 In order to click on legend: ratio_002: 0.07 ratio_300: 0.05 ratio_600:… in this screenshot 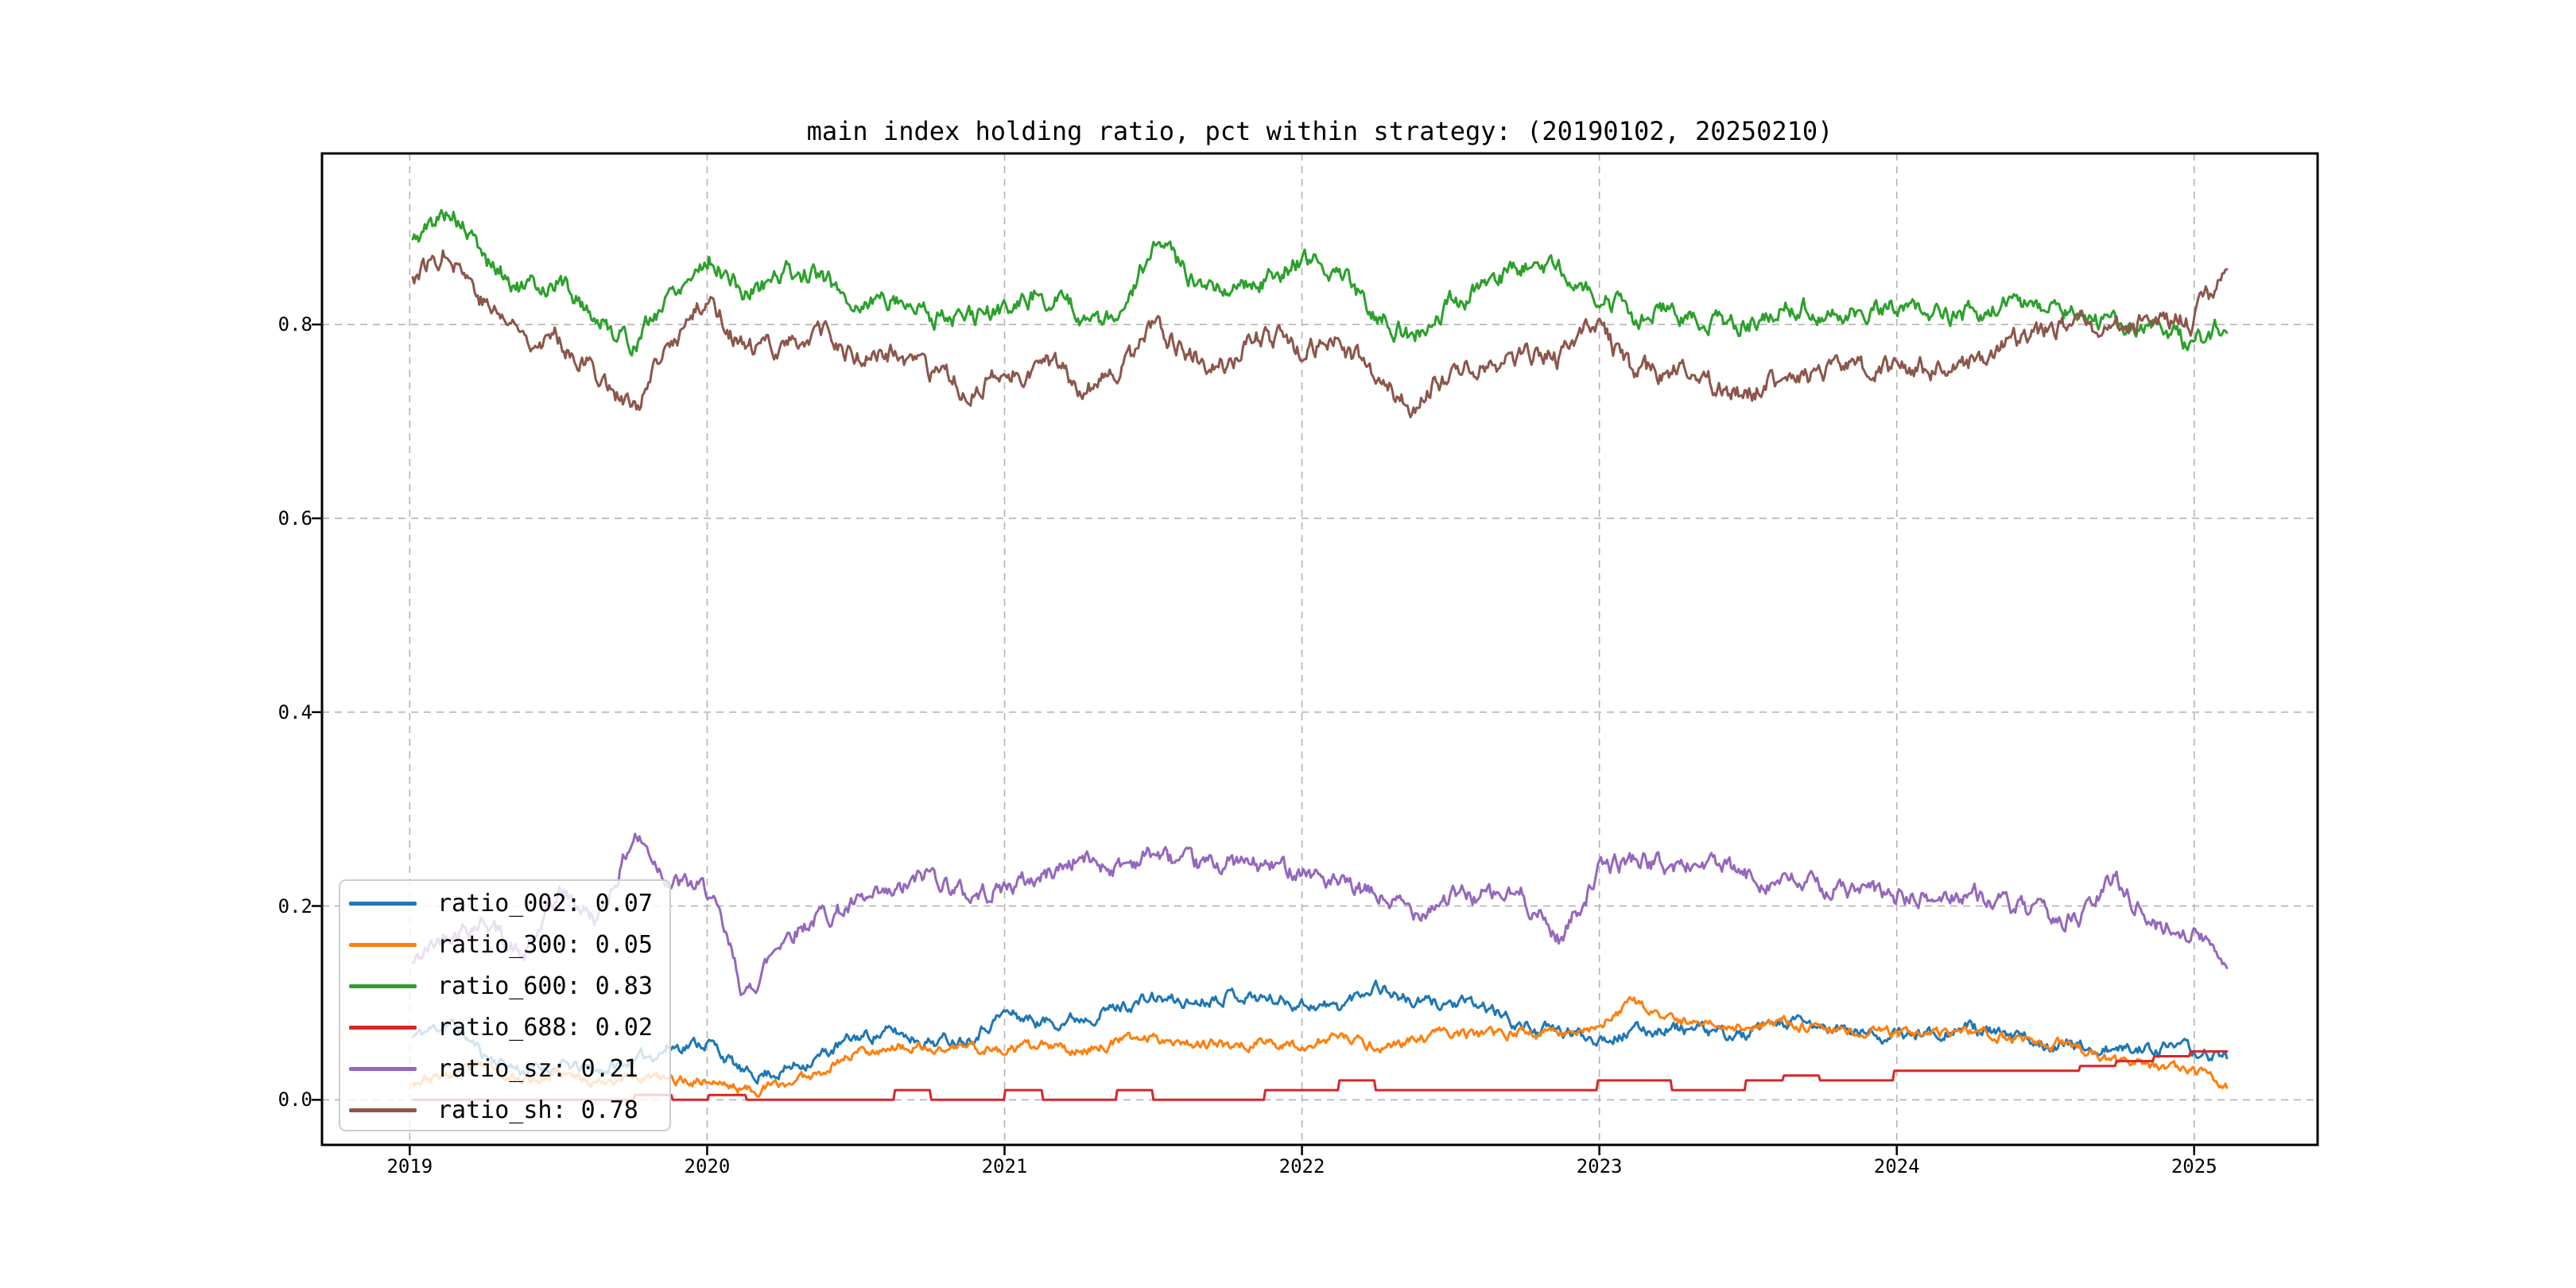, I will do `click(505, 1005)`.